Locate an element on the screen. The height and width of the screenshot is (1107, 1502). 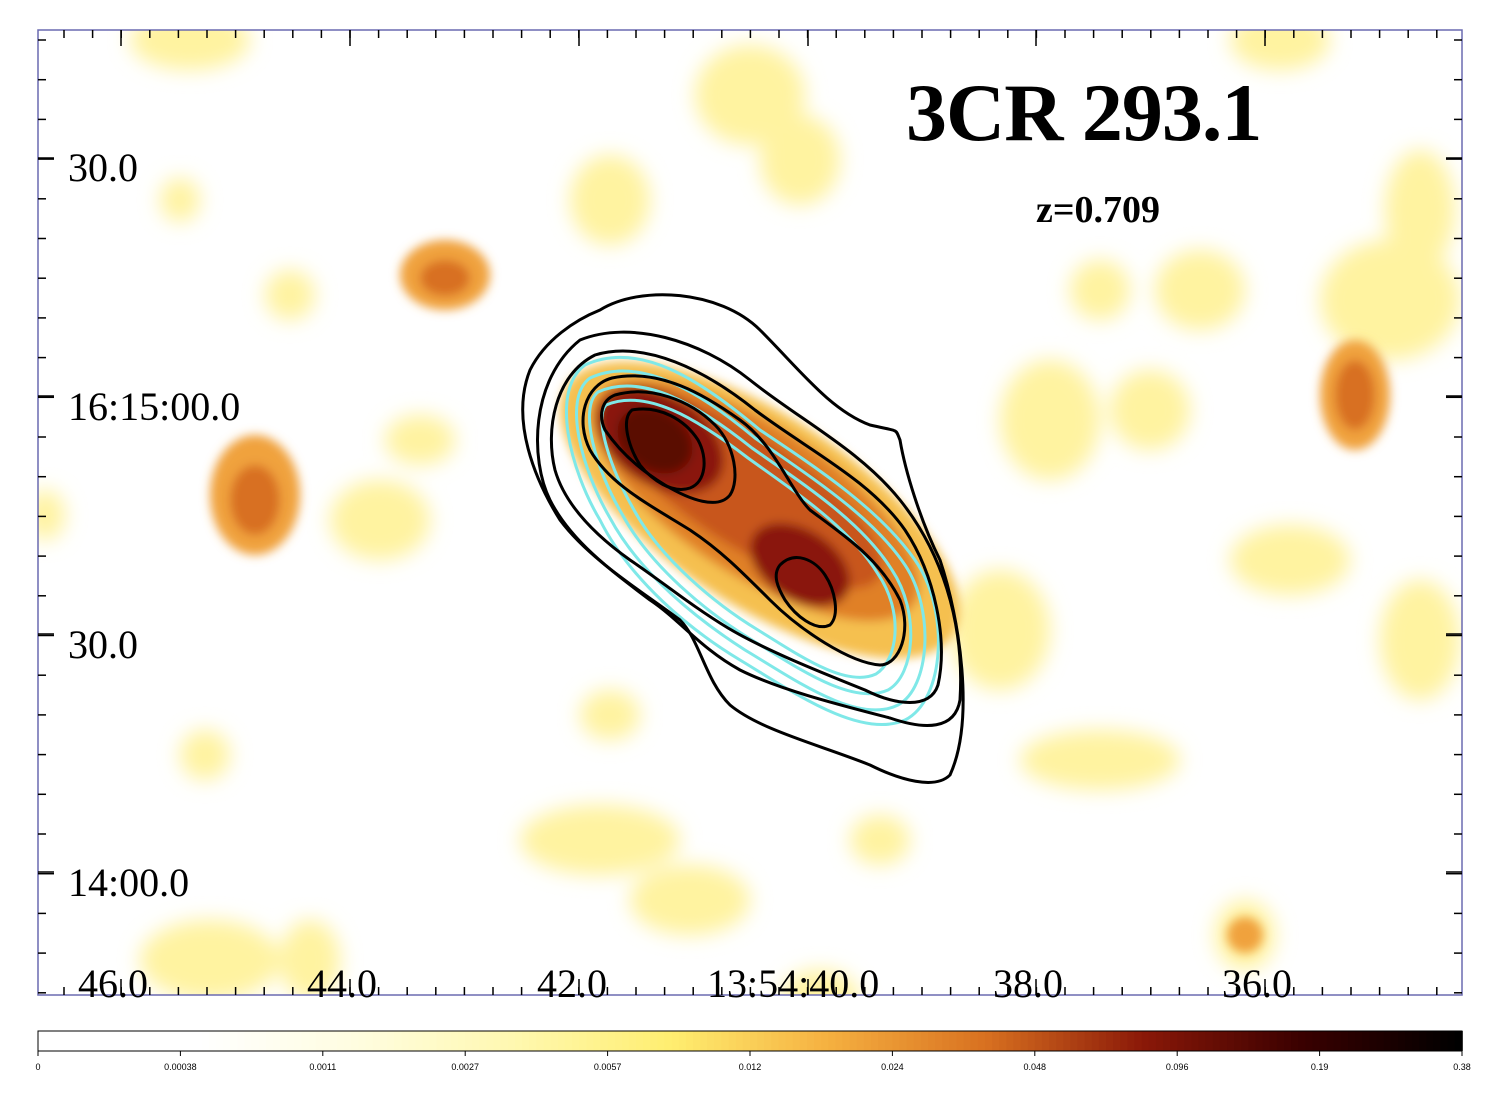
black-contours is located at coordinates (743, 538).